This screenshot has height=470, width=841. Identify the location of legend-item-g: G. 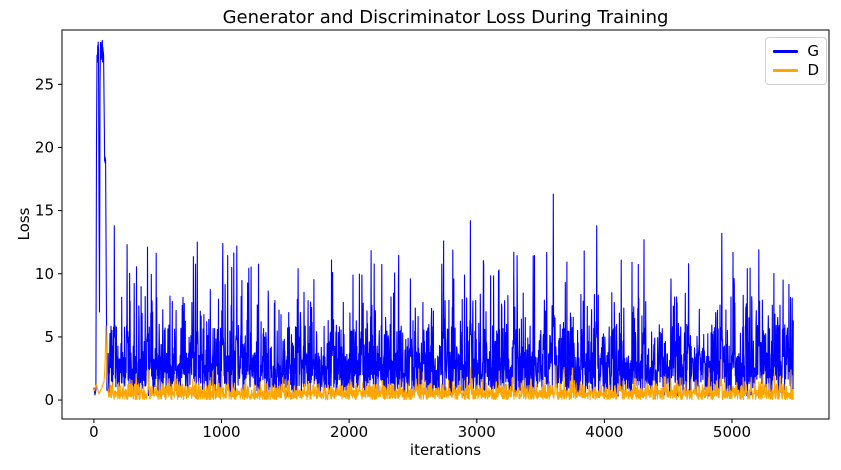
(796, 51).